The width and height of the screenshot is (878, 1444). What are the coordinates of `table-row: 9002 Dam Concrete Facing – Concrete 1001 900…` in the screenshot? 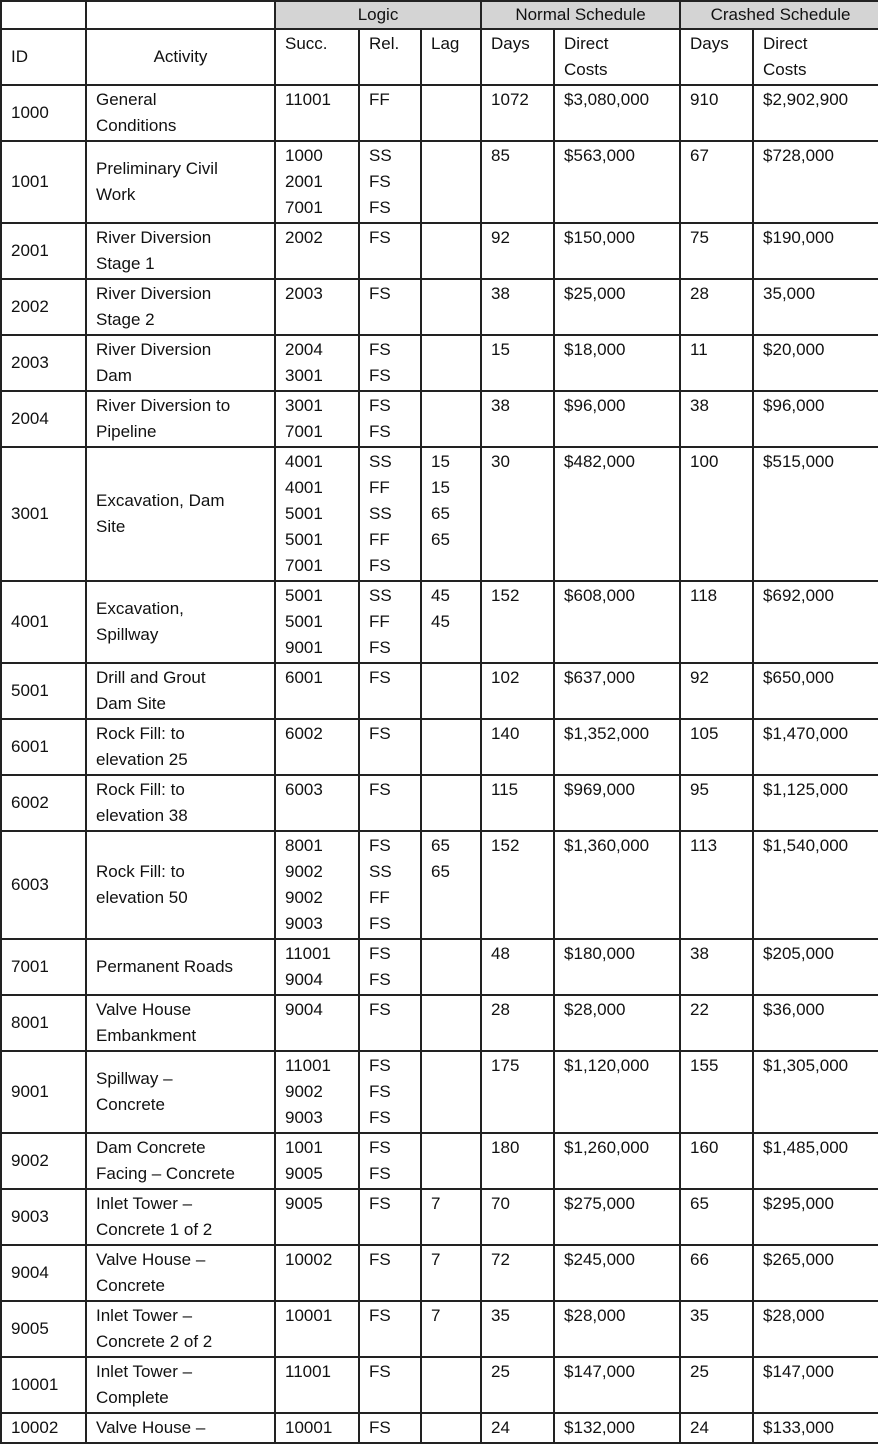 It's located at (439, 1161).